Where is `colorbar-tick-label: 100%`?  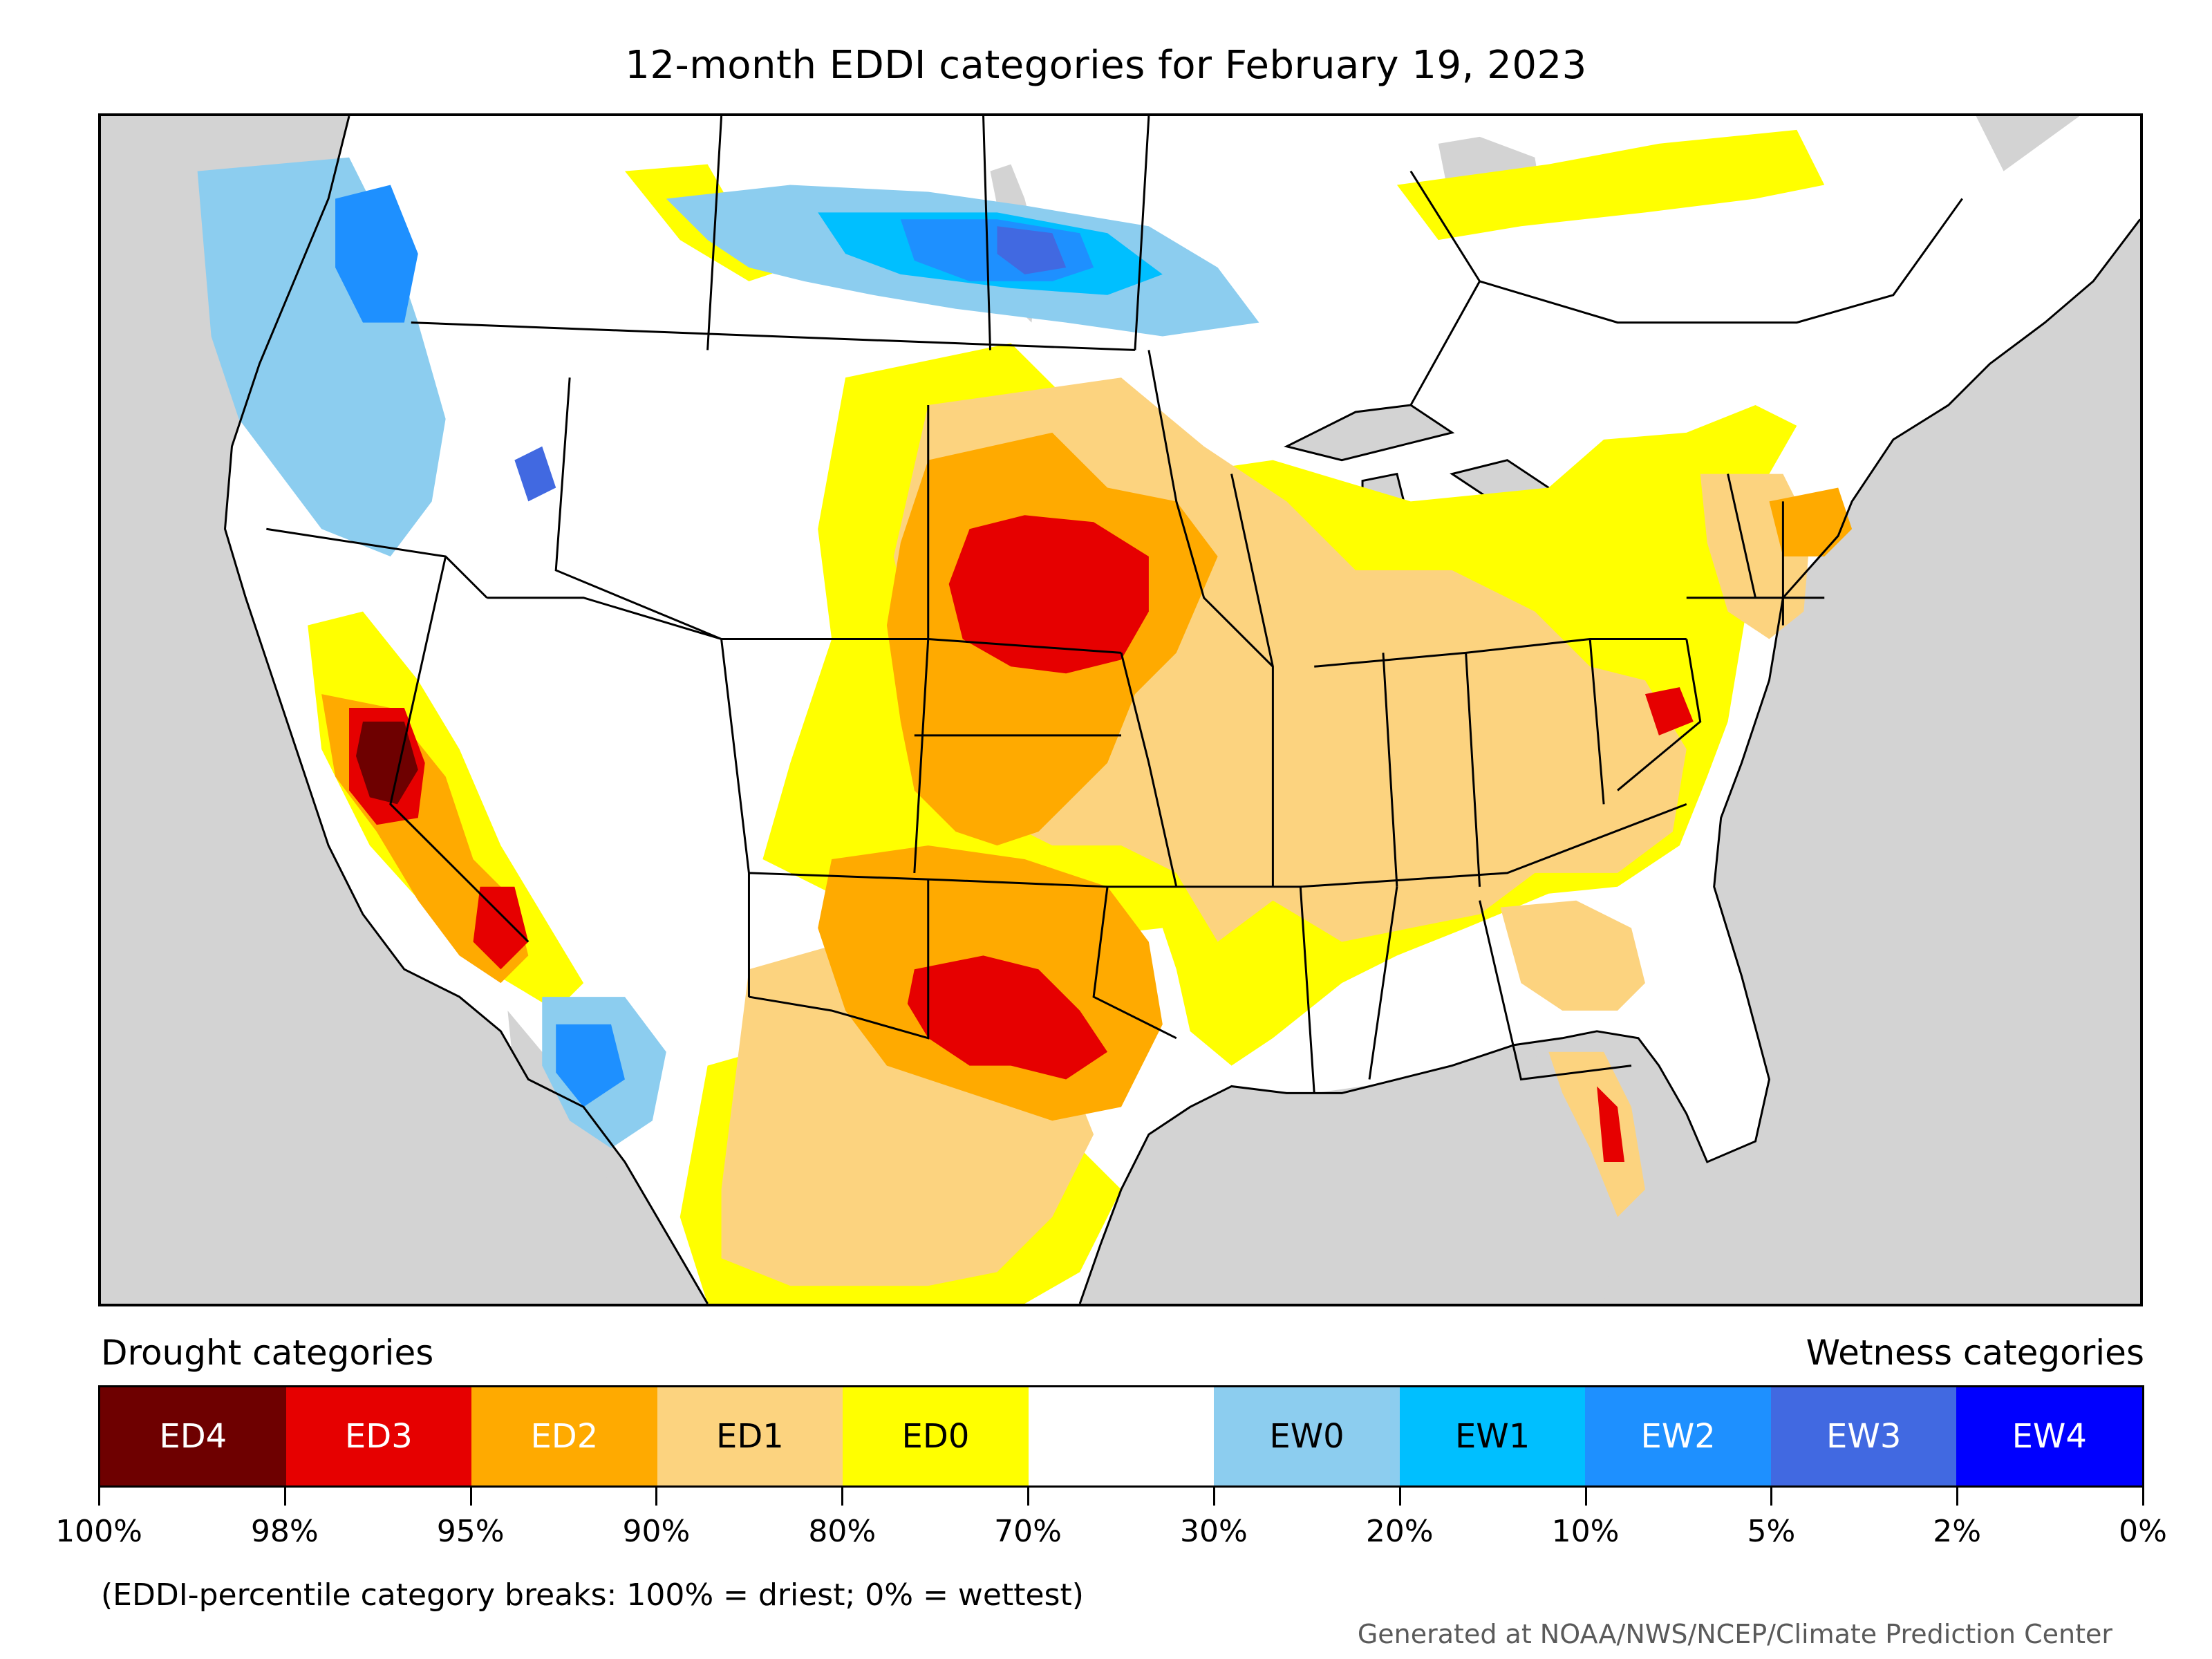 colorbar-tick-label: 100% is located at coordinates (99, 1531).